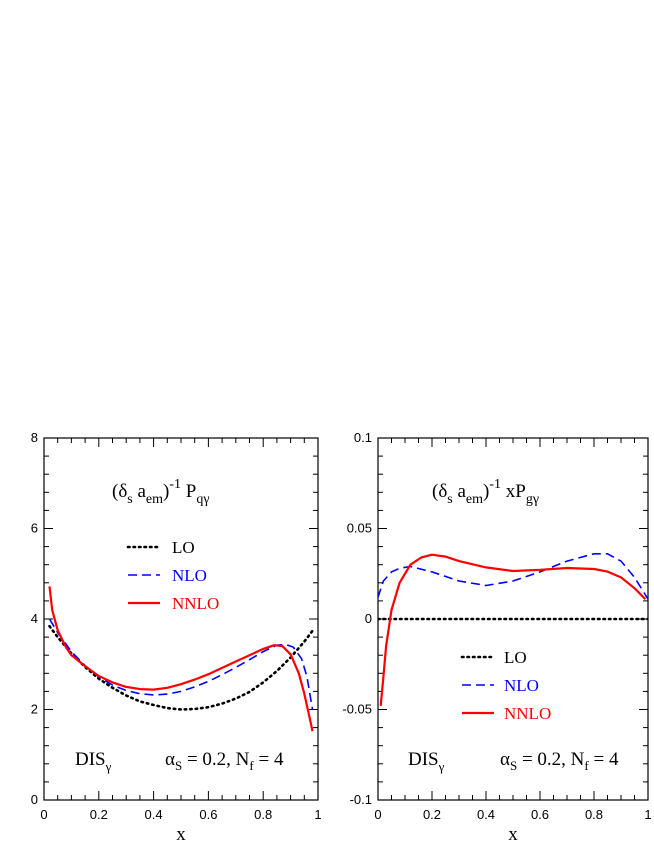 The width and height of the screenshot is (654, 846). I want to click on y-tick-label: 0.1, so click(363, 437).